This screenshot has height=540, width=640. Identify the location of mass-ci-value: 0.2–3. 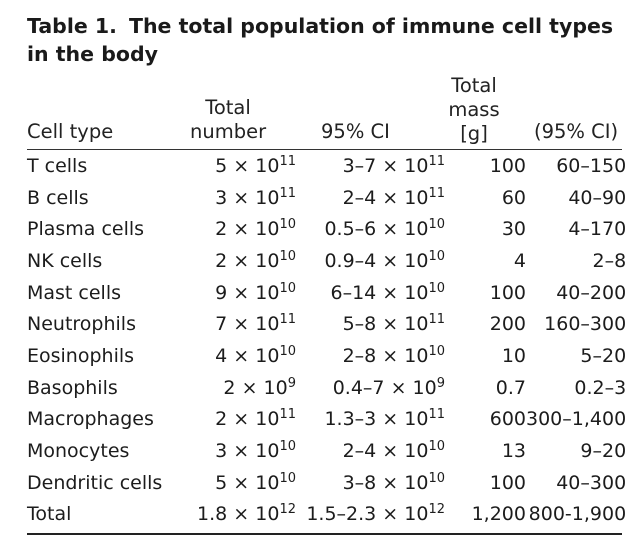
(600, 387).